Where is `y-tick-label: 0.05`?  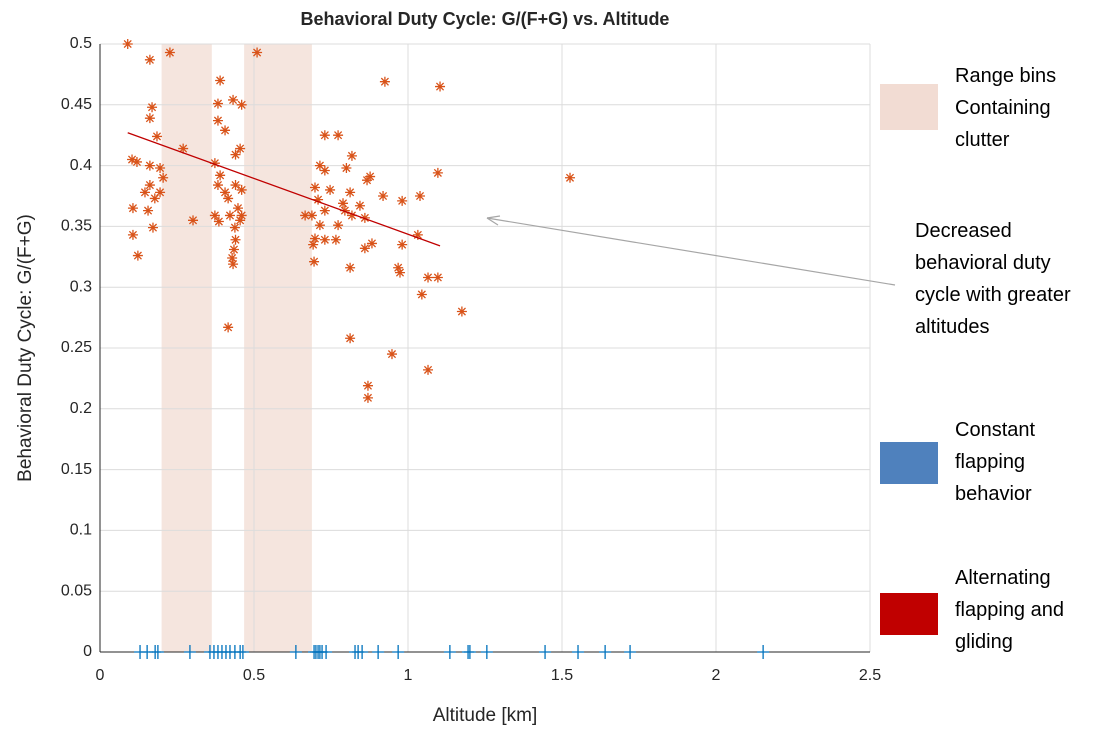 y-tick-label: 0.05 is located at coordinates (76, 590).